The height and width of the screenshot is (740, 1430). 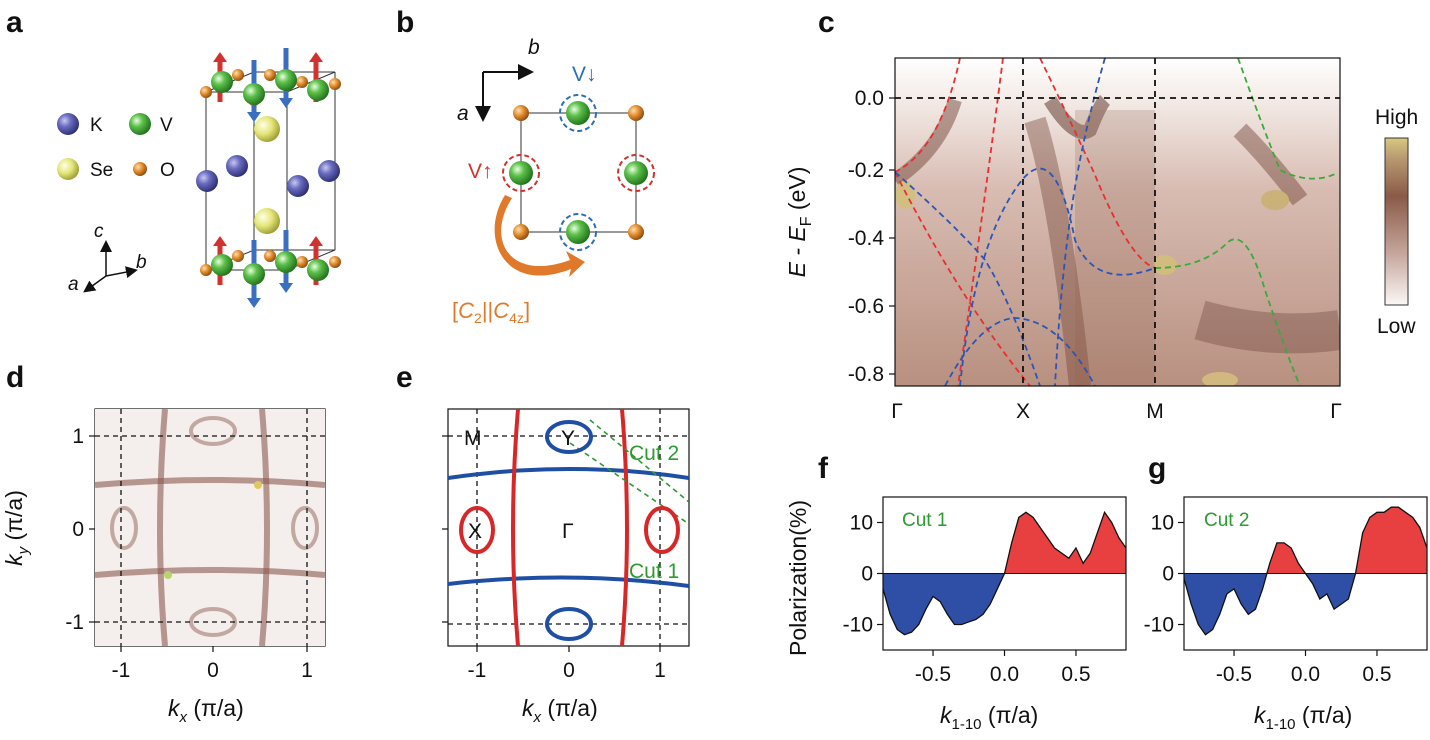 I want to click on legend-k-label: K, so click(x=96, y=125).